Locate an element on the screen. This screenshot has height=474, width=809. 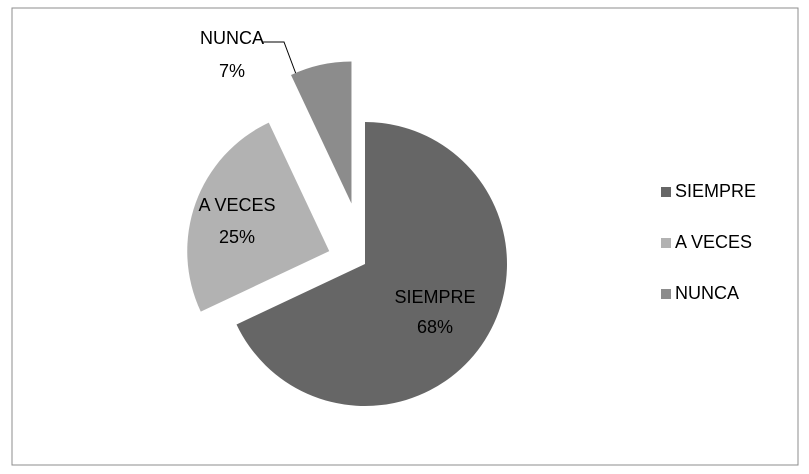
legend-label: SIEMPRE is located at coordinates (715, 191).